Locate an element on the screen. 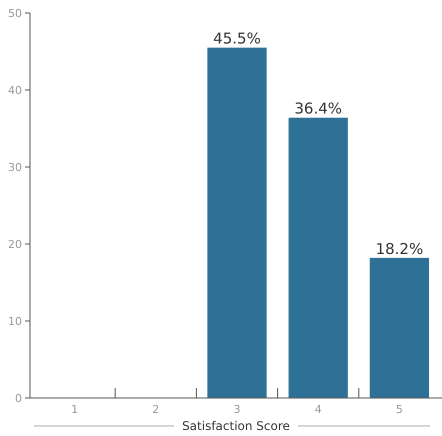 This screenshot has height=436, width=442. x-tick-label: 5 is located at coordinates (399, 409).